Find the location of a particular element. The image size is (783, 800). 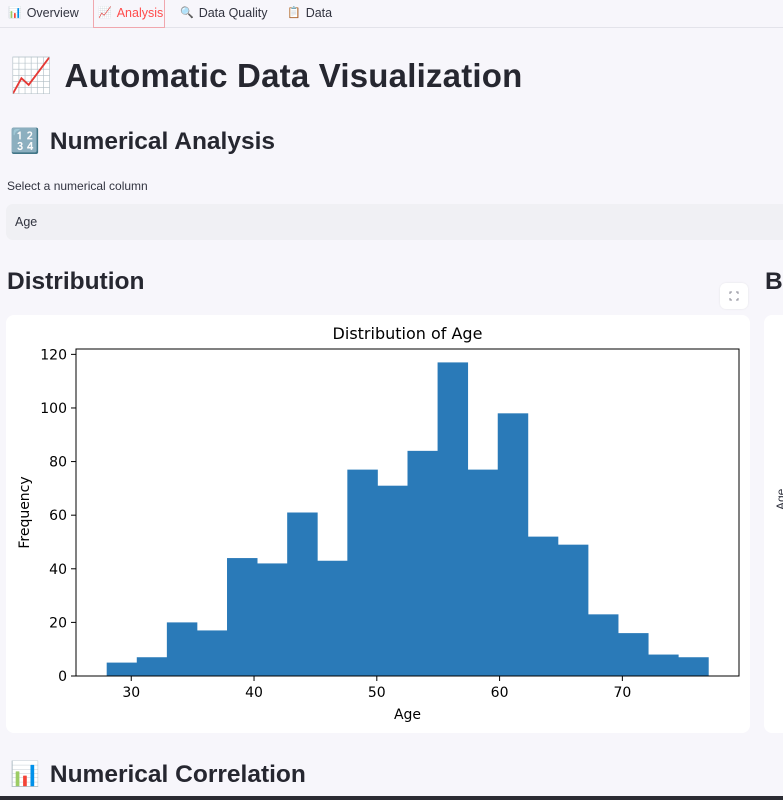

tab-overview: 📊 Overview is located at coordinates (43, 14).